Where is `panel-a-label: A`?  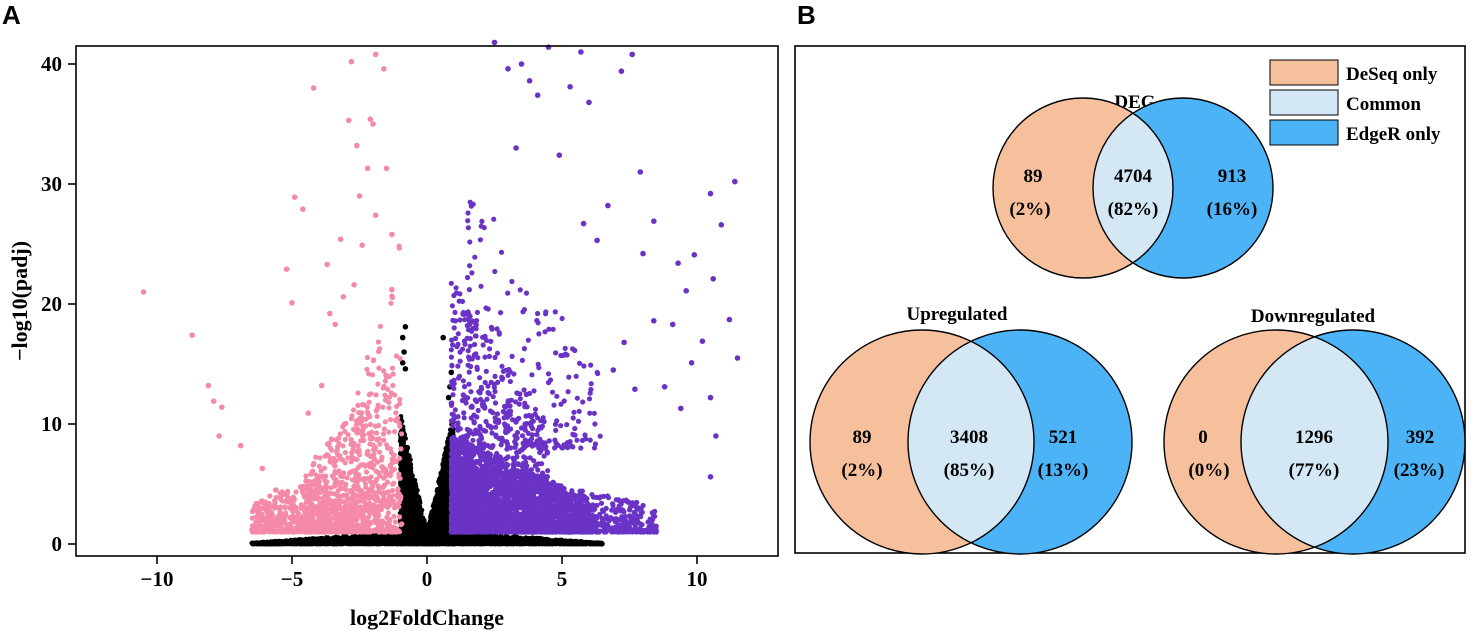
panel-a-label: A is located at coordinates (11, 15).